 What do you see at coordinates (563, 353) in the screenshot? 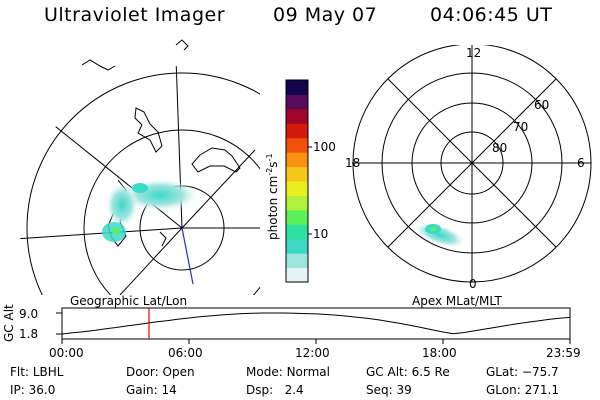
I see `xtick-4: 23:59` at bounding box center [563, 353].